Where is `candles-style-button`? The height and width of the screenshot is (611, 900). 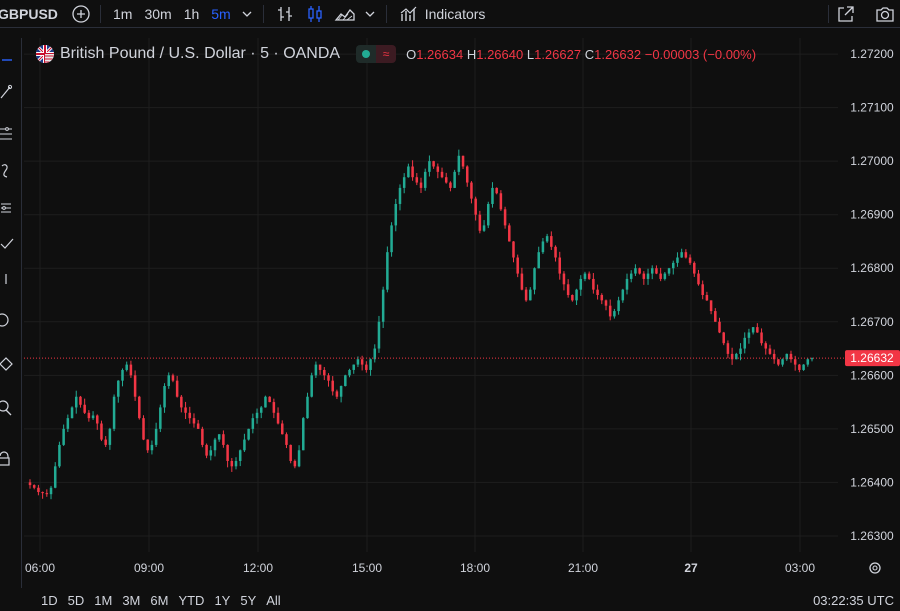
candles-style-button is located at coordinates (315, 14).